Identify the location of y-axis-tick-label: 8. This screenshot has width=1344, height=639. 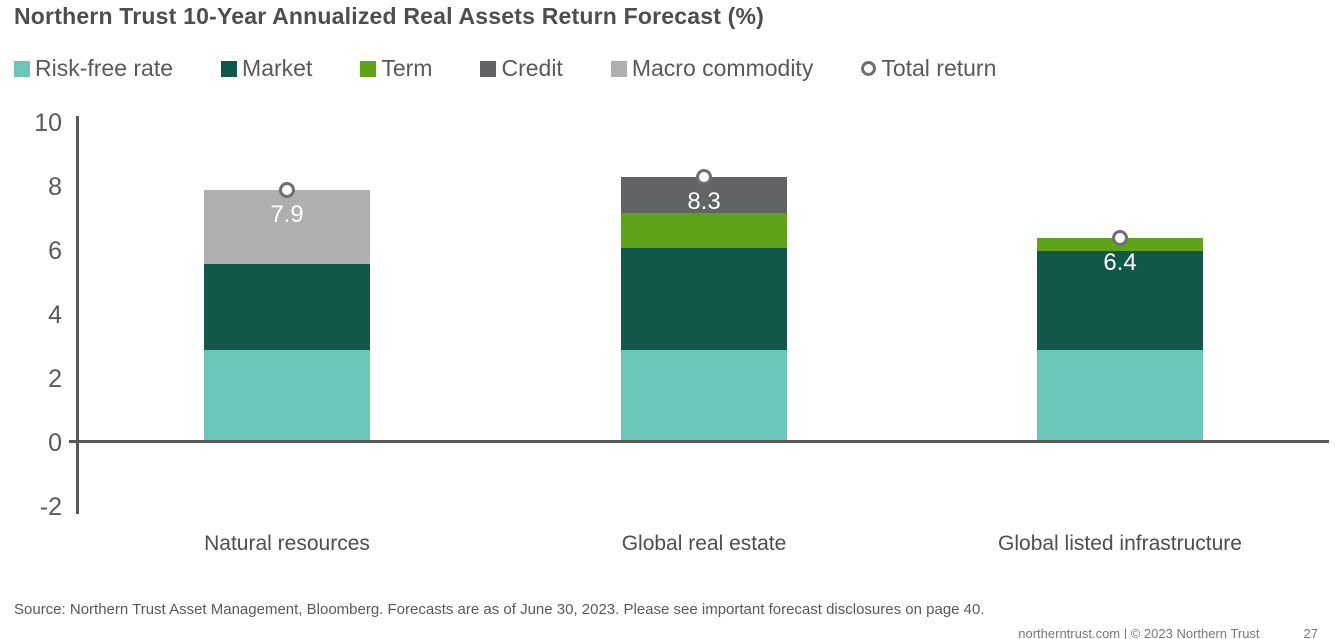
(55, 187).